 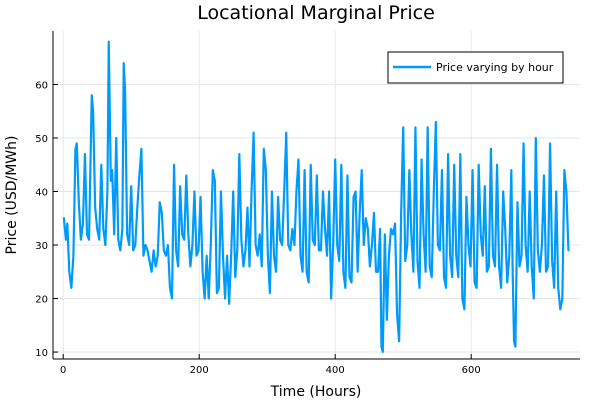 I want to click on x-tick-label: 200, so click(x=199, y=370).